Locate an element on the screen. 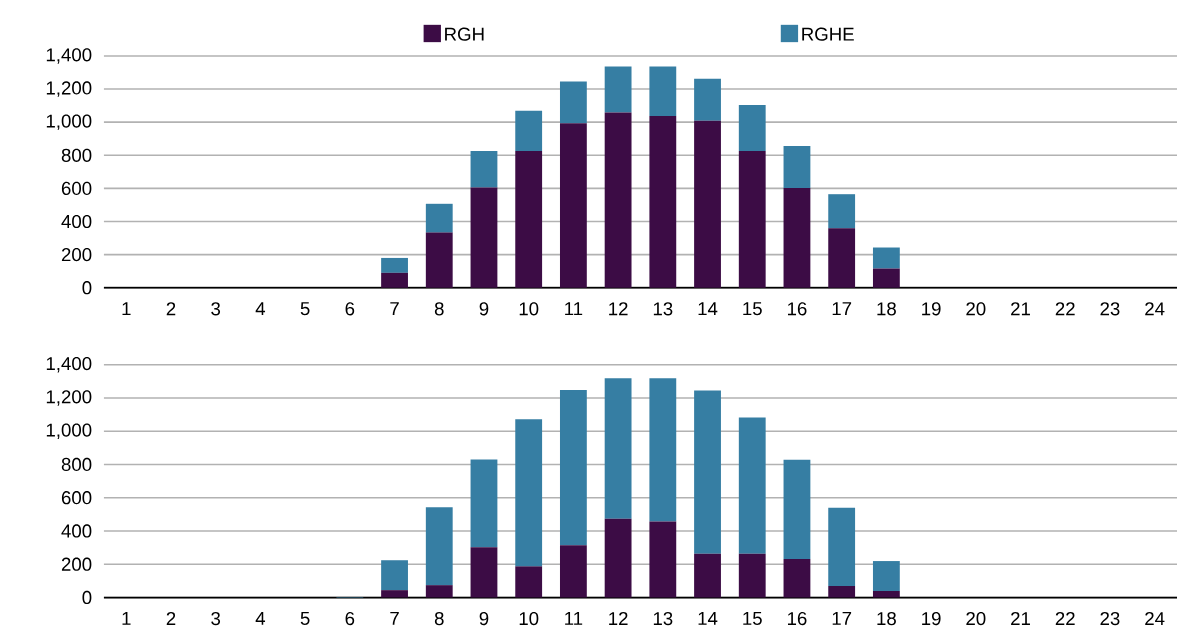 Image resolution: width=1178 pixels, height=644 pixels. x-tick-label: 19 is located at coordinates (931, 618).